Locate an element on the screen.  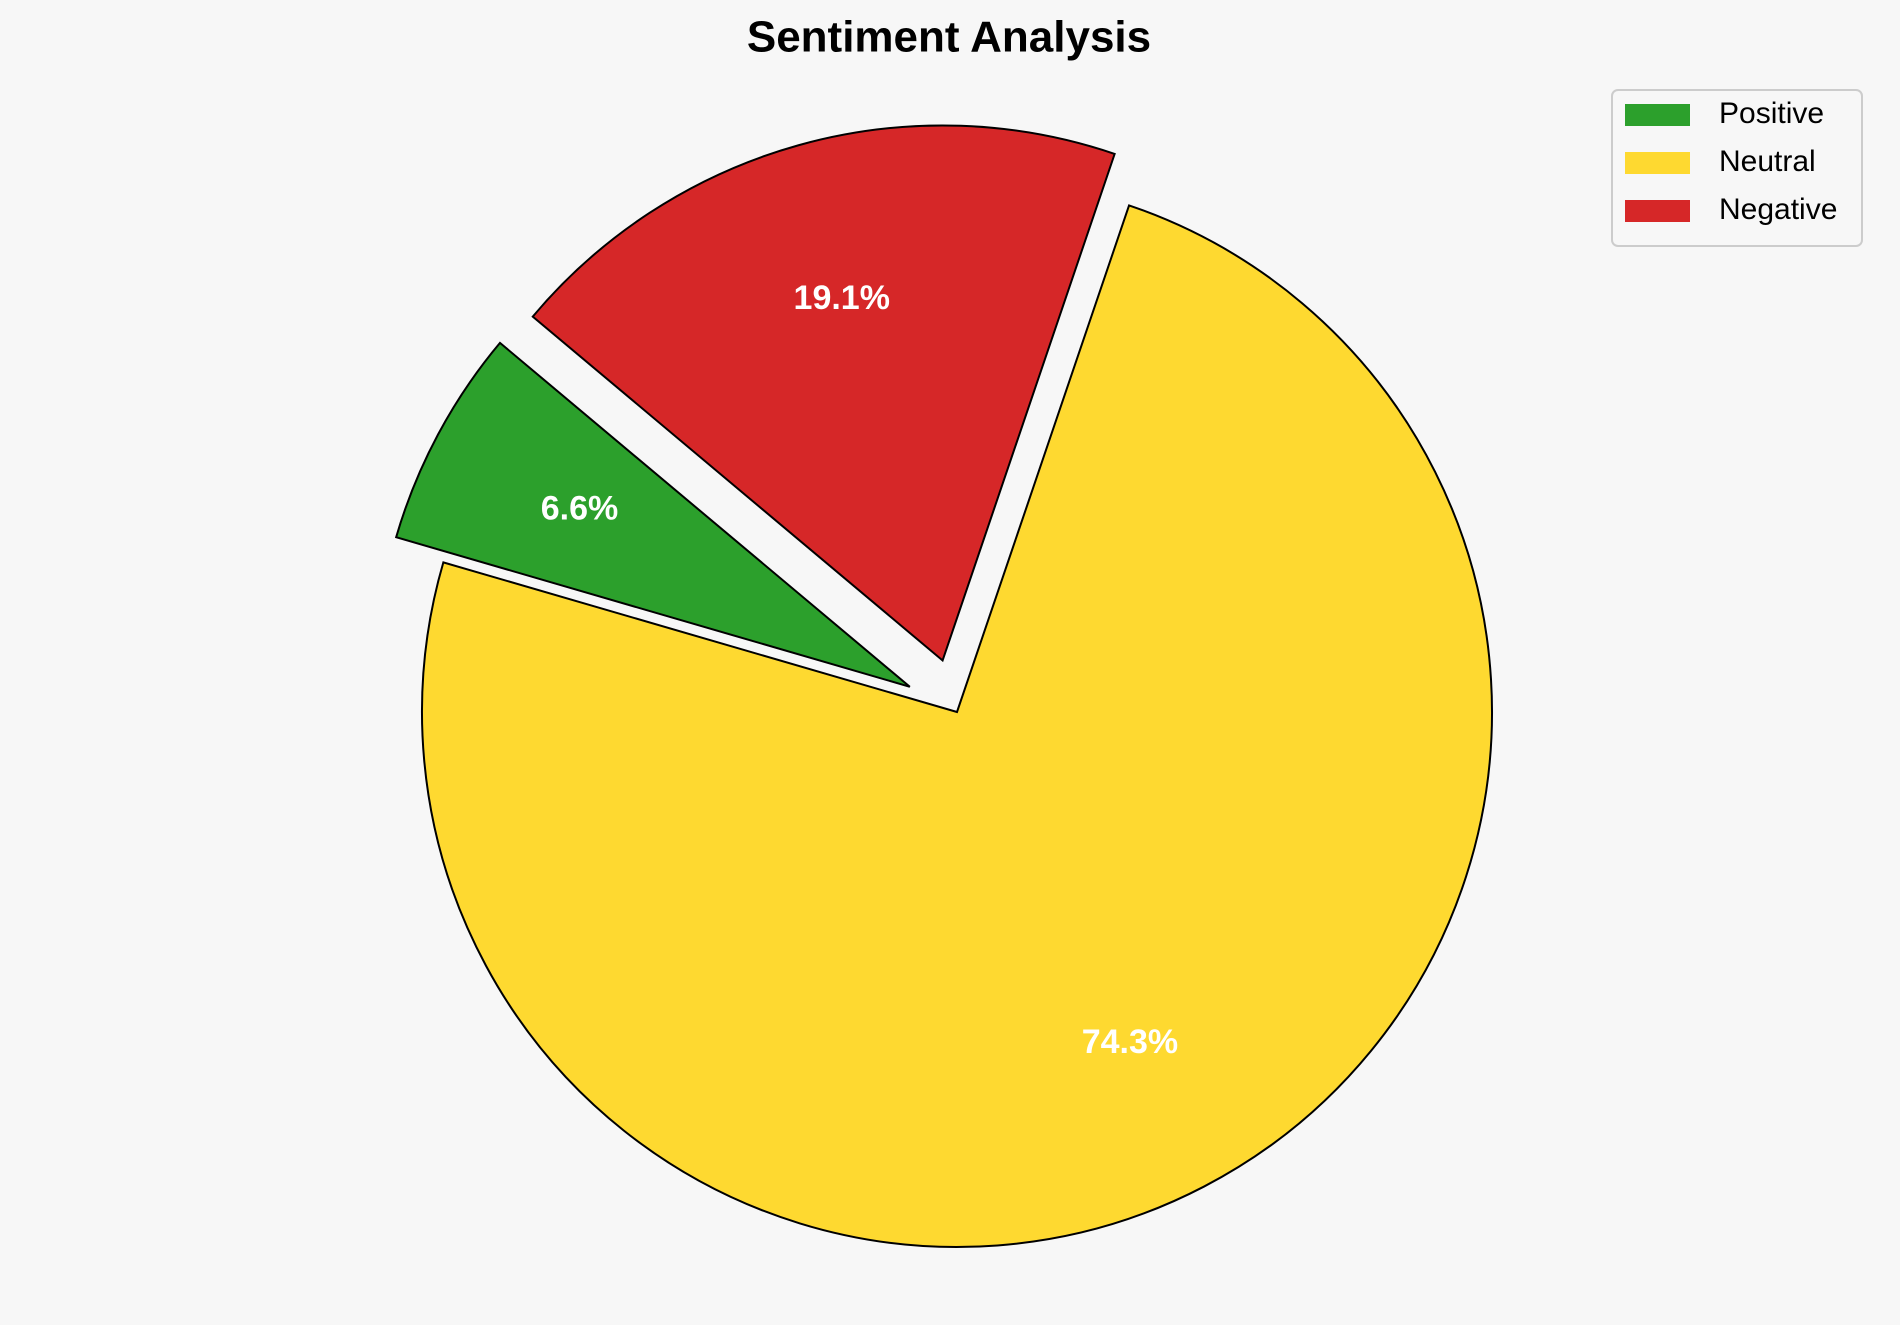
slice-label: 19.1% is located at coordinates (842, 298).